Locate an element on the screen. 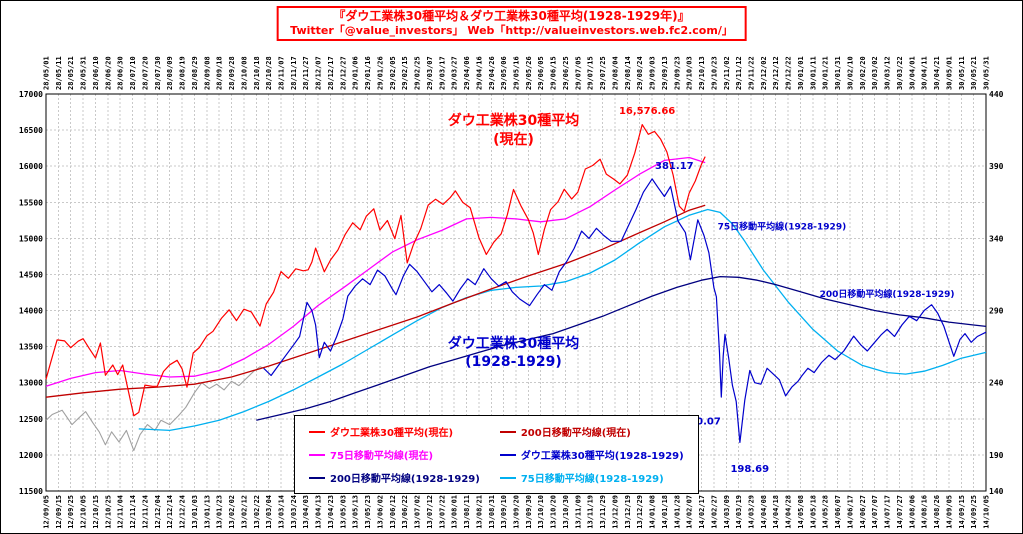 This screenshot has height=534, width=1023. y-axis-right: 440 390 340 290 240 190 140 is located at coordinates (996, 293).